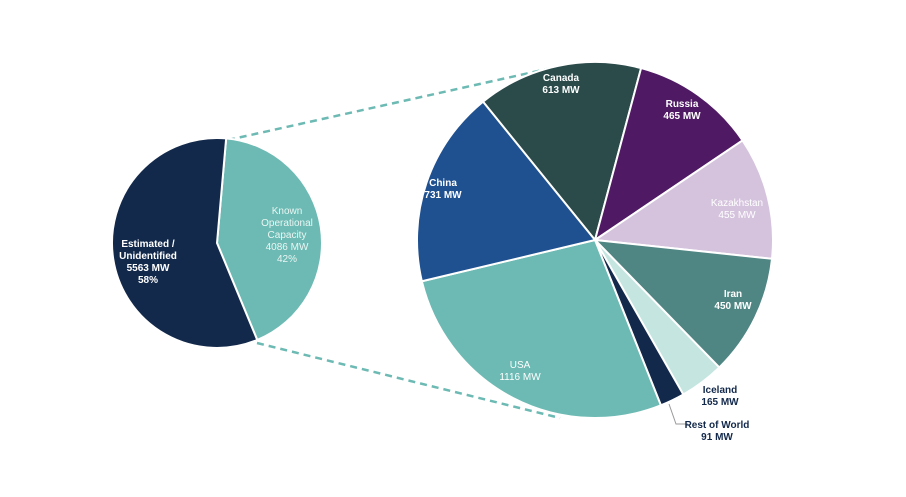 The width and height of the screenshot is (906, 497). Describe the element at coordinates (737, 203) in the screenshot. I see `label-name: Kazakhstan` at that location.